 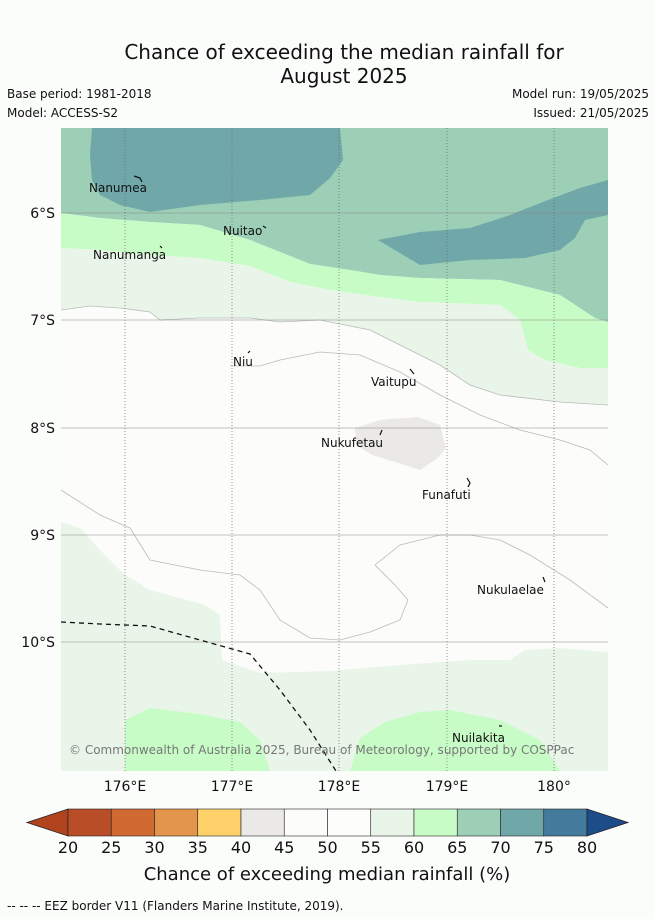 What do you see at coordinates (243, 362) in the screenshot?
I see `place-label-niu: Niu` at bounding box center [243, 362].